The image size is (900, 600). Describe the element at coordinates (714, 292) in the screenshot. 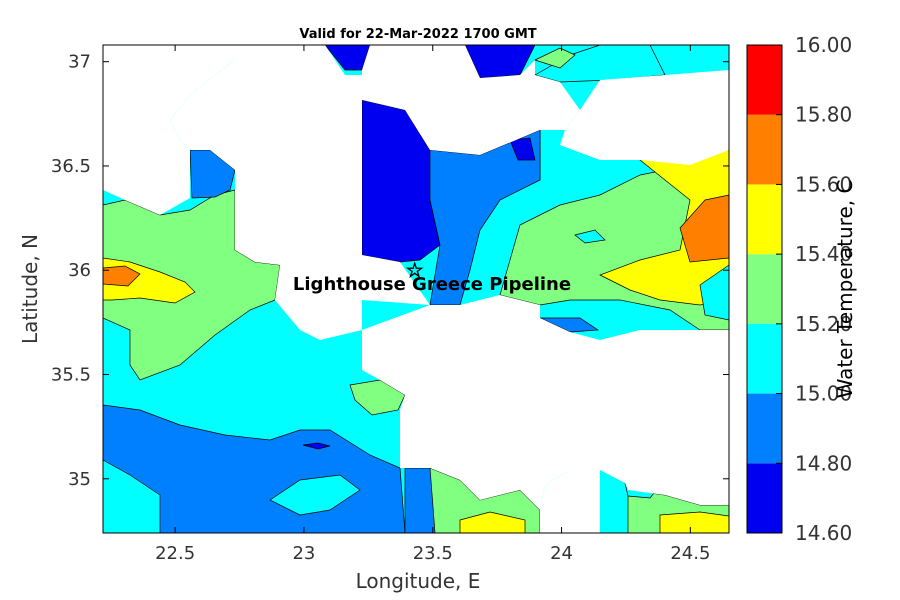

I see `contour-region-cyan-east` at that location.